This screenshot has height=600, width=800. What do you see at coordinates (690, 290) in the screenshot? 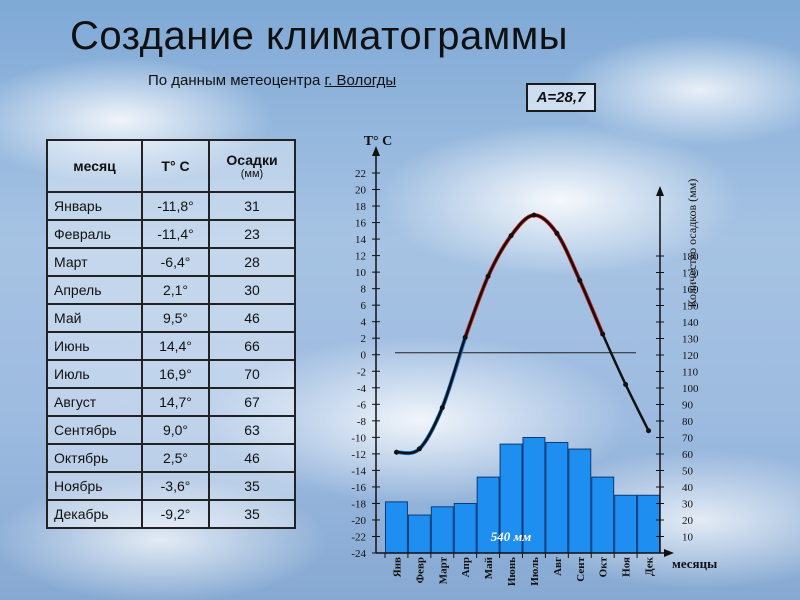
I see `precip-tick-label: 160` at bounding box center [690, 290].